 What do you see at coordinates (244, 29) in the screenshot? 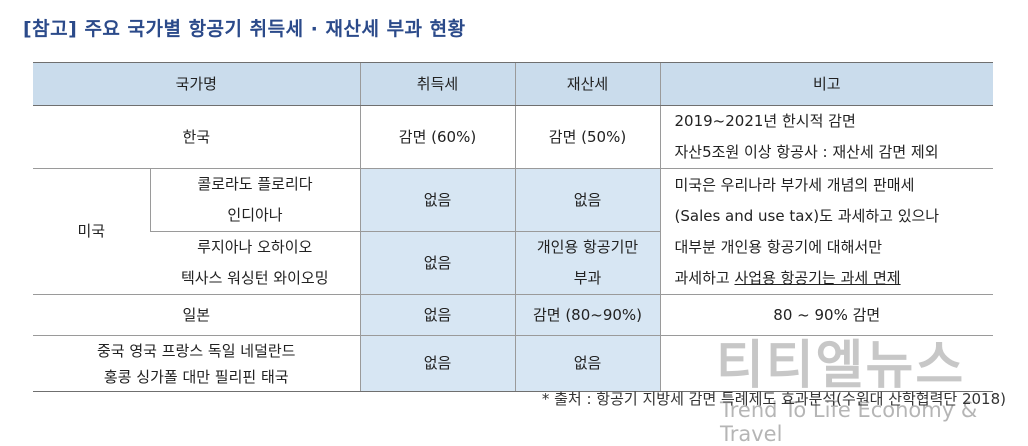
I see `page-title: [참고] 주요 국가별 항공기 취득세 · 재산세 부과 현황` at bounding box center [244, 29].